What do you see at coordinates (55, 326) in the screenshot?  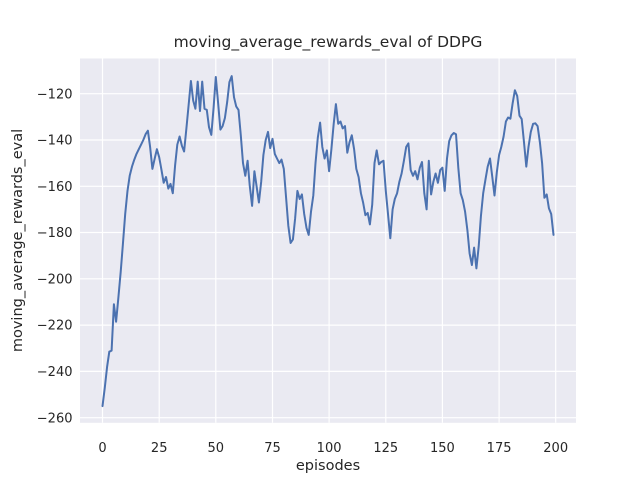 I see `y-tick-label: −220` at bounding box center [55, 326].